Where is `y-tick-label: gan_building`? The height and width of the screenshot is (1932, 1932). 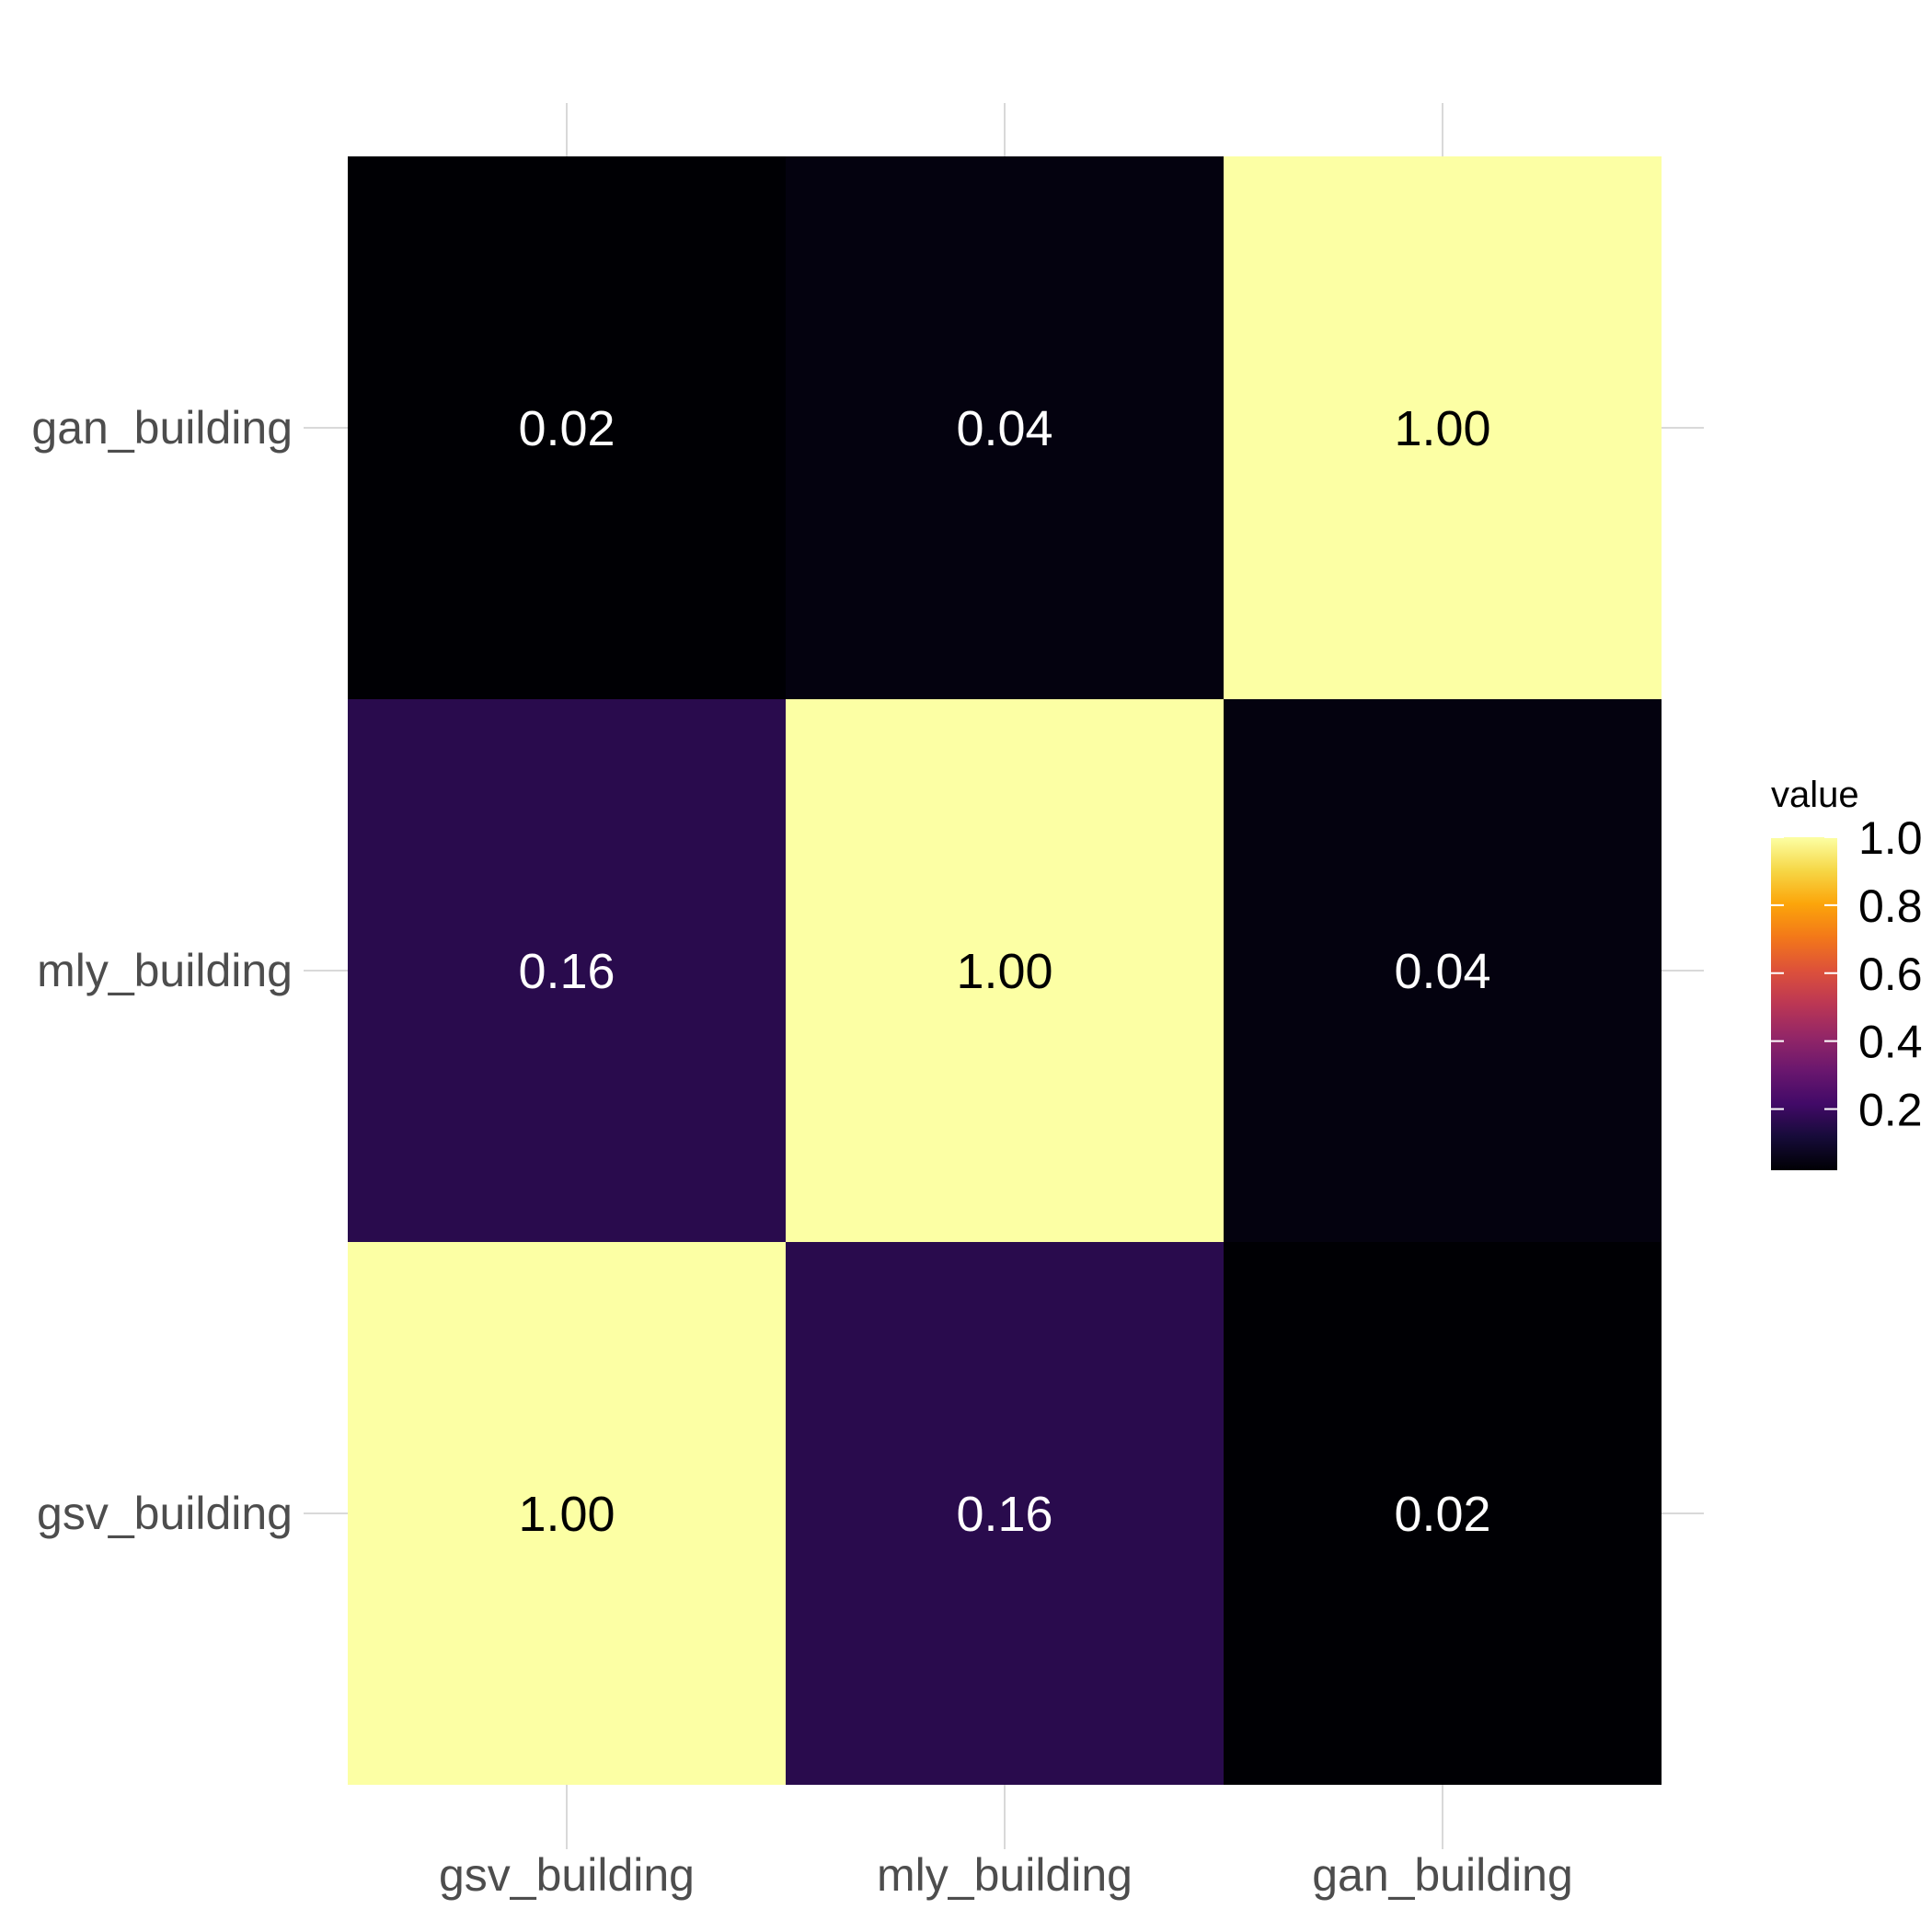
y-tick-label: gan_building is located at coordinates (162, 428).